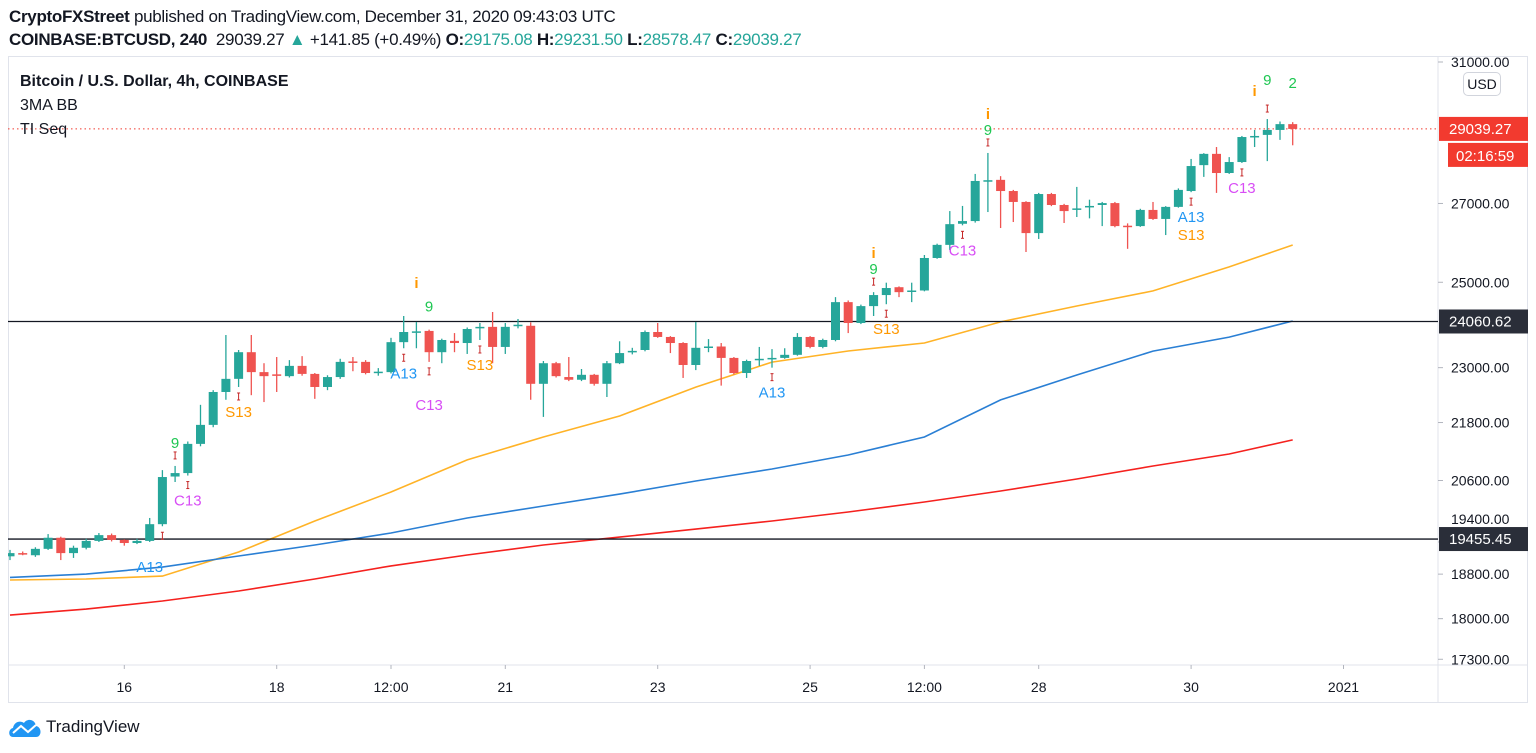  Describe the element at coordinates (1343, 687) in the screenshot. I see `x-tick-label: 2021` at that location.